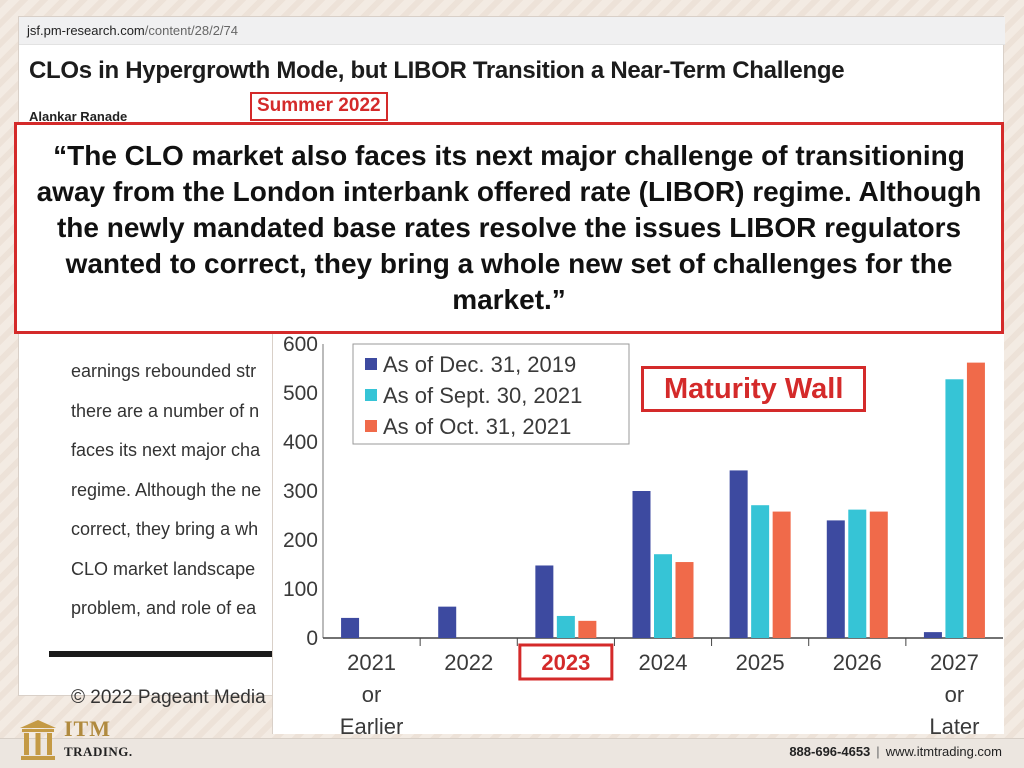 This screenshot has height=768, width=1024. What do you see at coordinates (168, 697) in the screenshot?
I see `copyright-text: © 2022 Pageant Media` at bounding box center [168, 697].